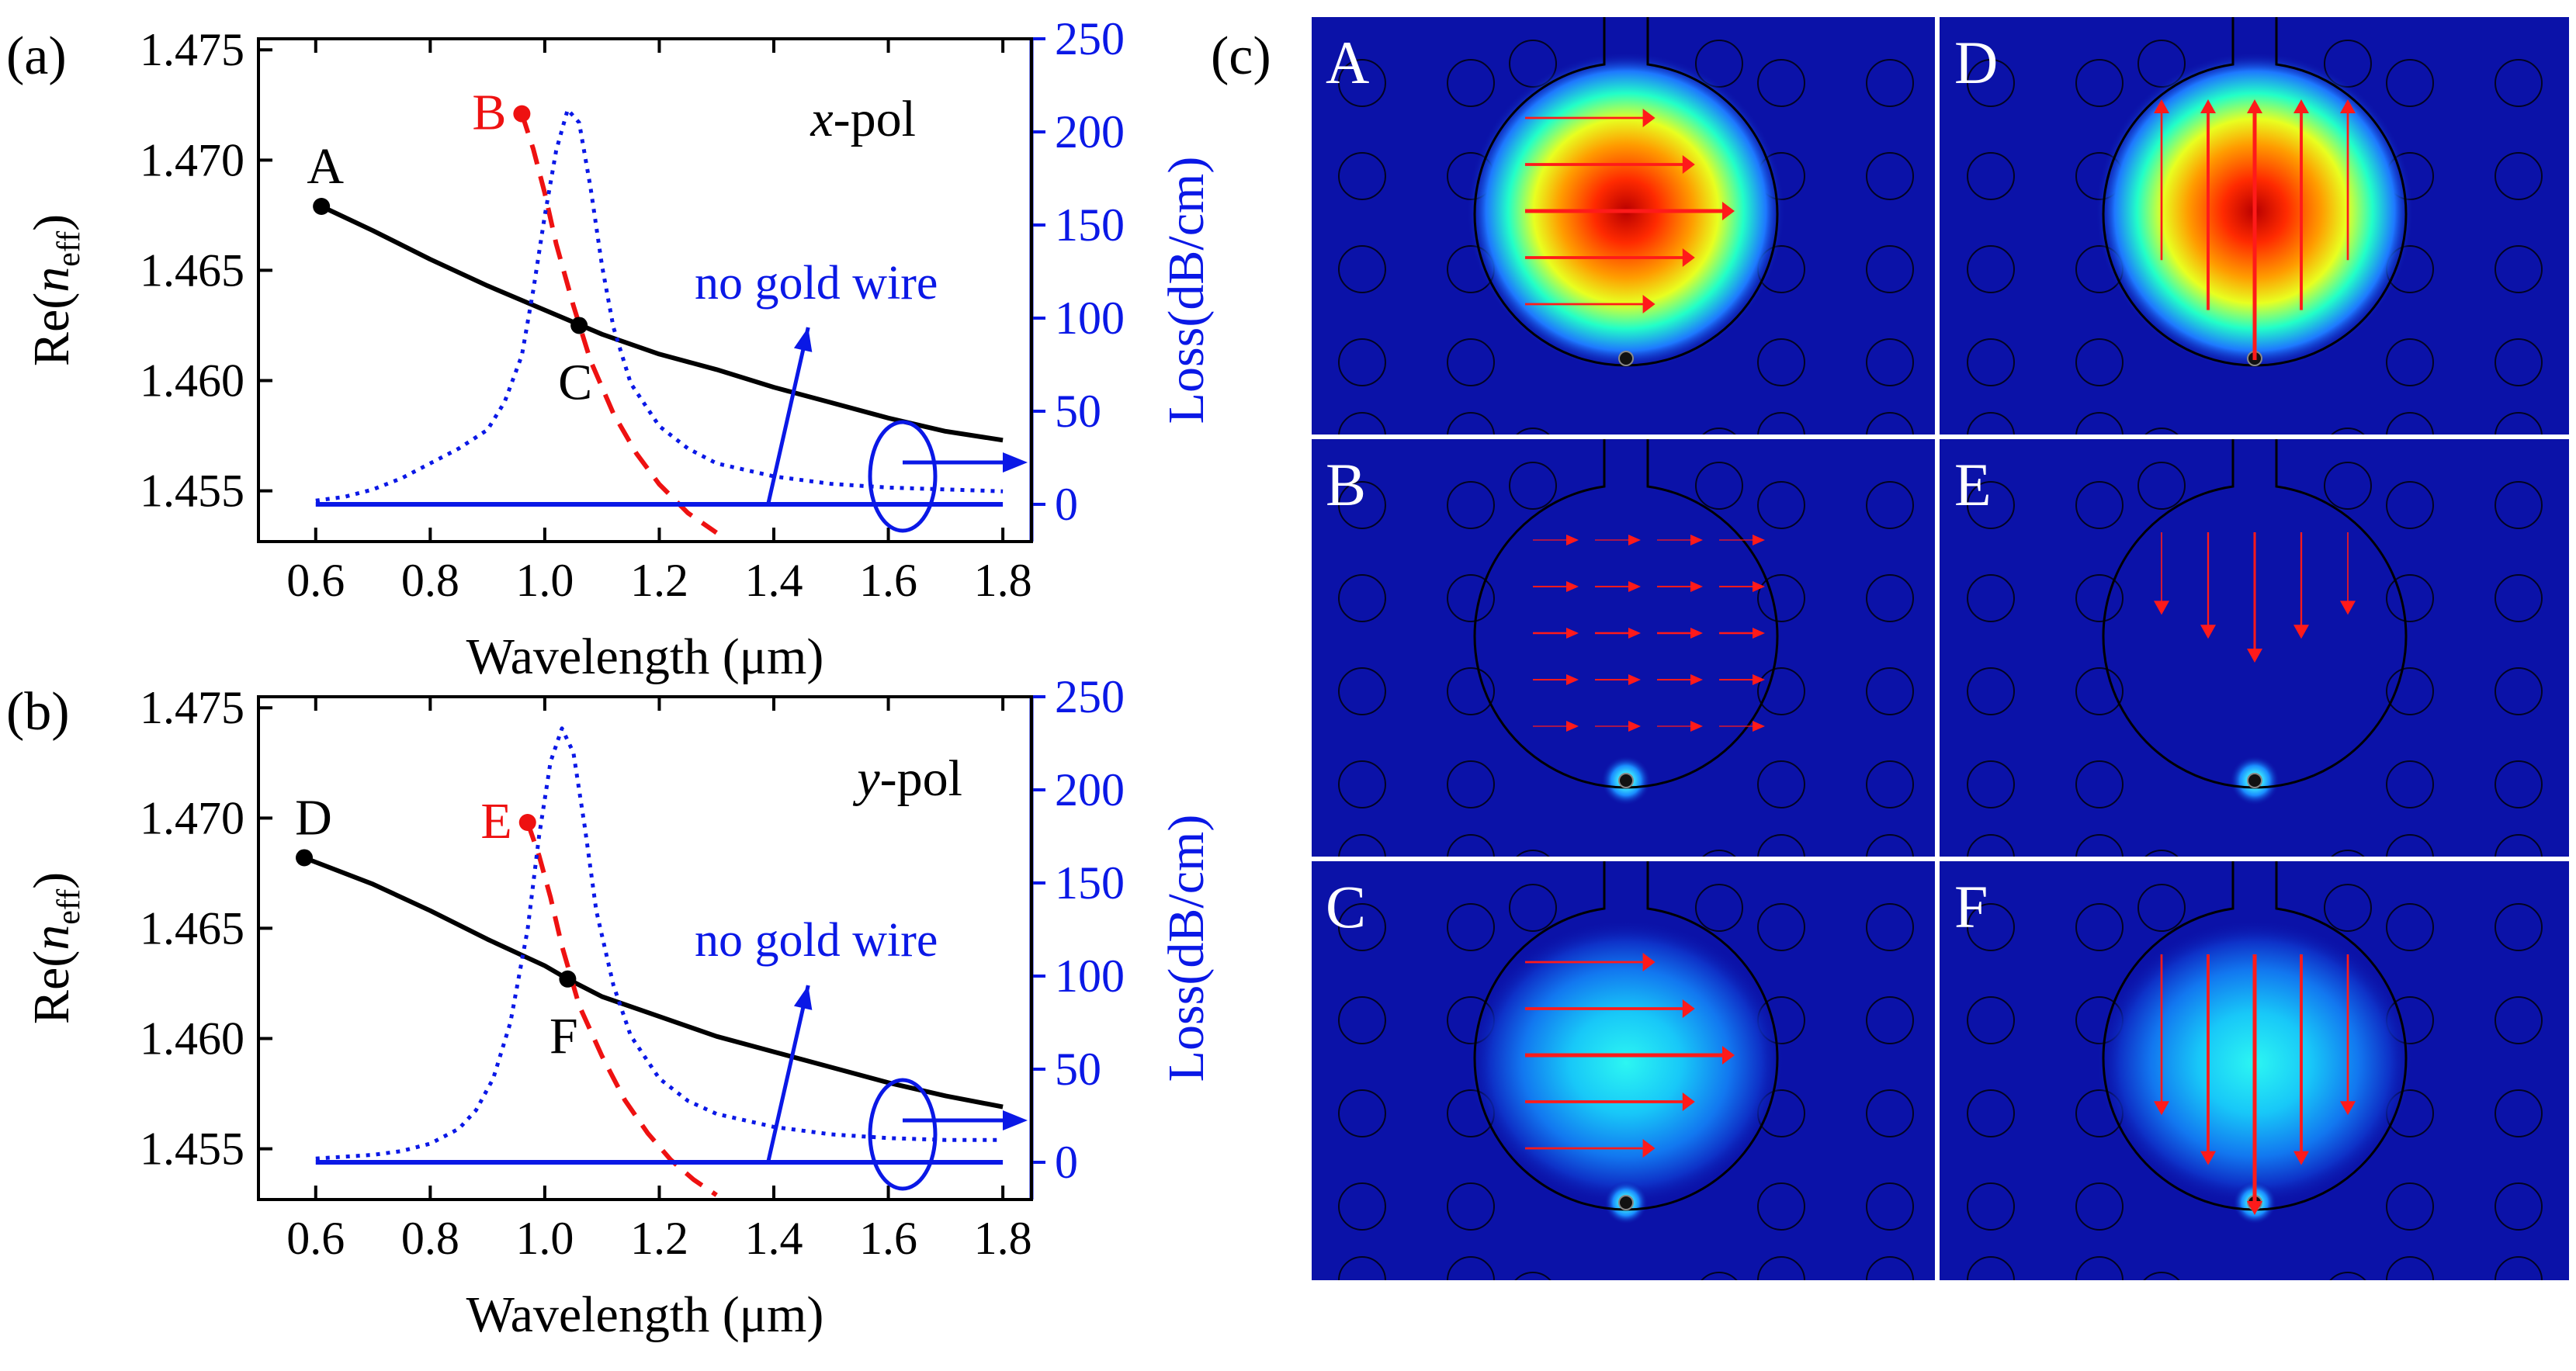 Image resolution: width=2576 pixels, height=1371 pixels. I want to click on chart-a-y-axis-label: Re(neff), so click(55, 290).